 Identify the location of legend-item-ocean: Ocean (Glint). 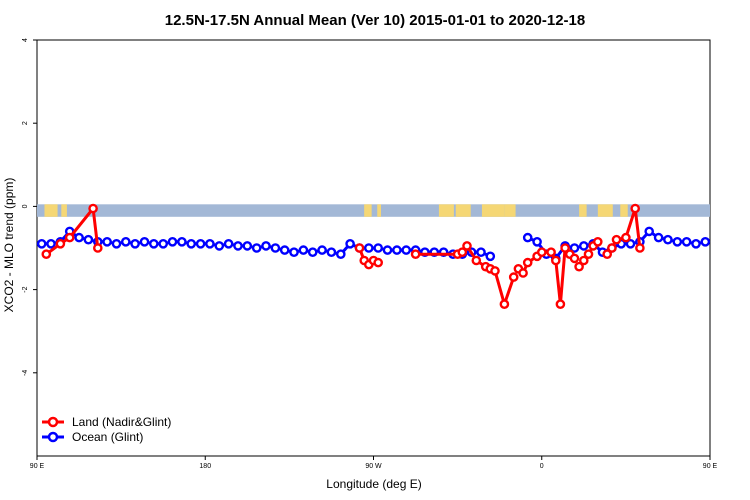
(92, 437).